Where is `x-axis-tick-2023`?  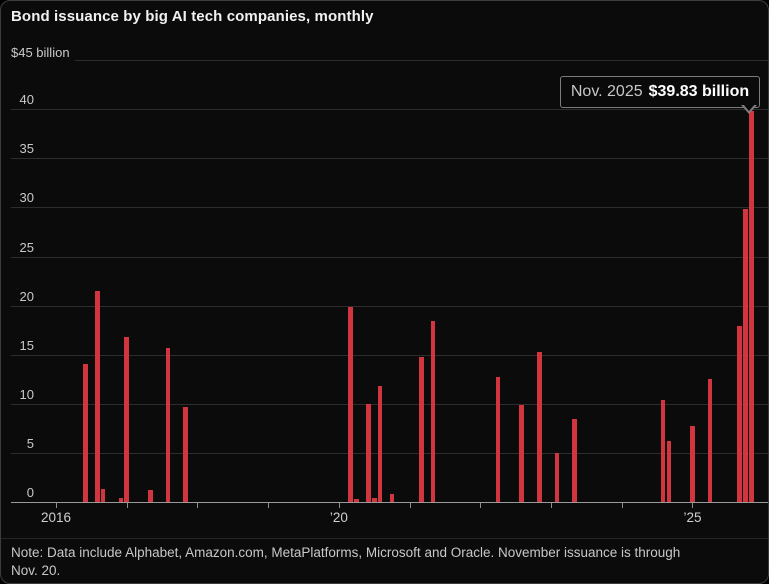
x-axis-tick-2023 is located at coordinates (552, 505).